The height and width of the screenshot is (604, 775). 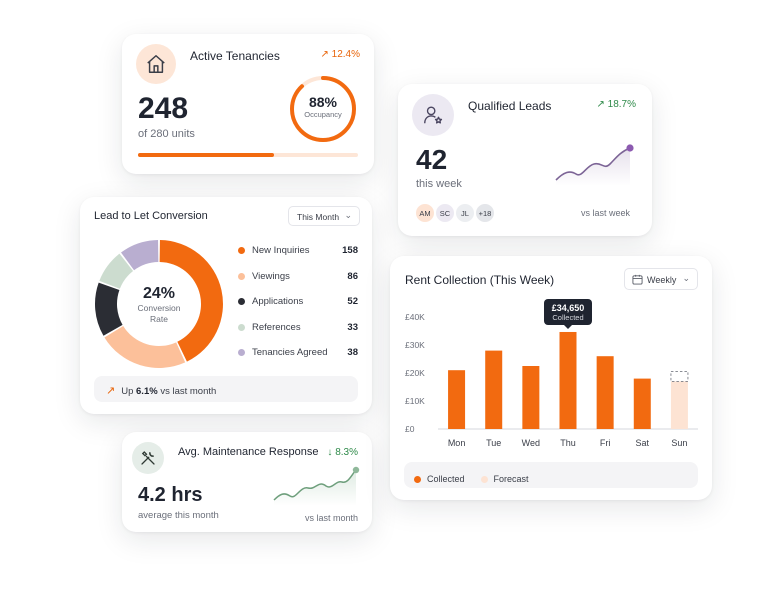 I want to click on legend-row: New Inquiries 158, so click(x=298, y=257).